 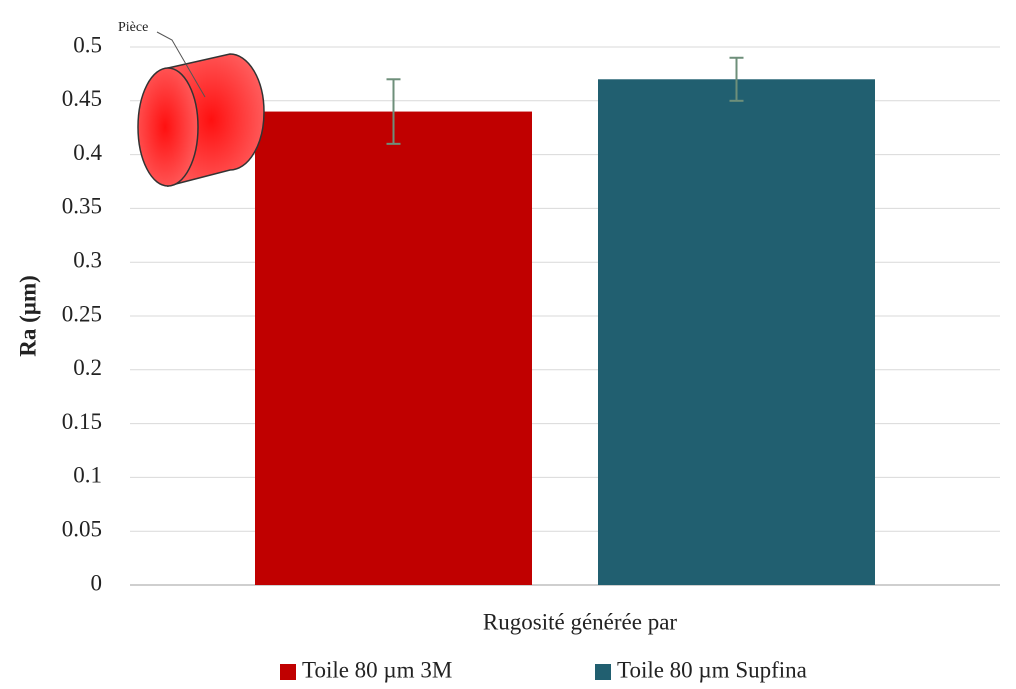 I want to click on y-tick-label: 0.05, so click(x=82, y=528).